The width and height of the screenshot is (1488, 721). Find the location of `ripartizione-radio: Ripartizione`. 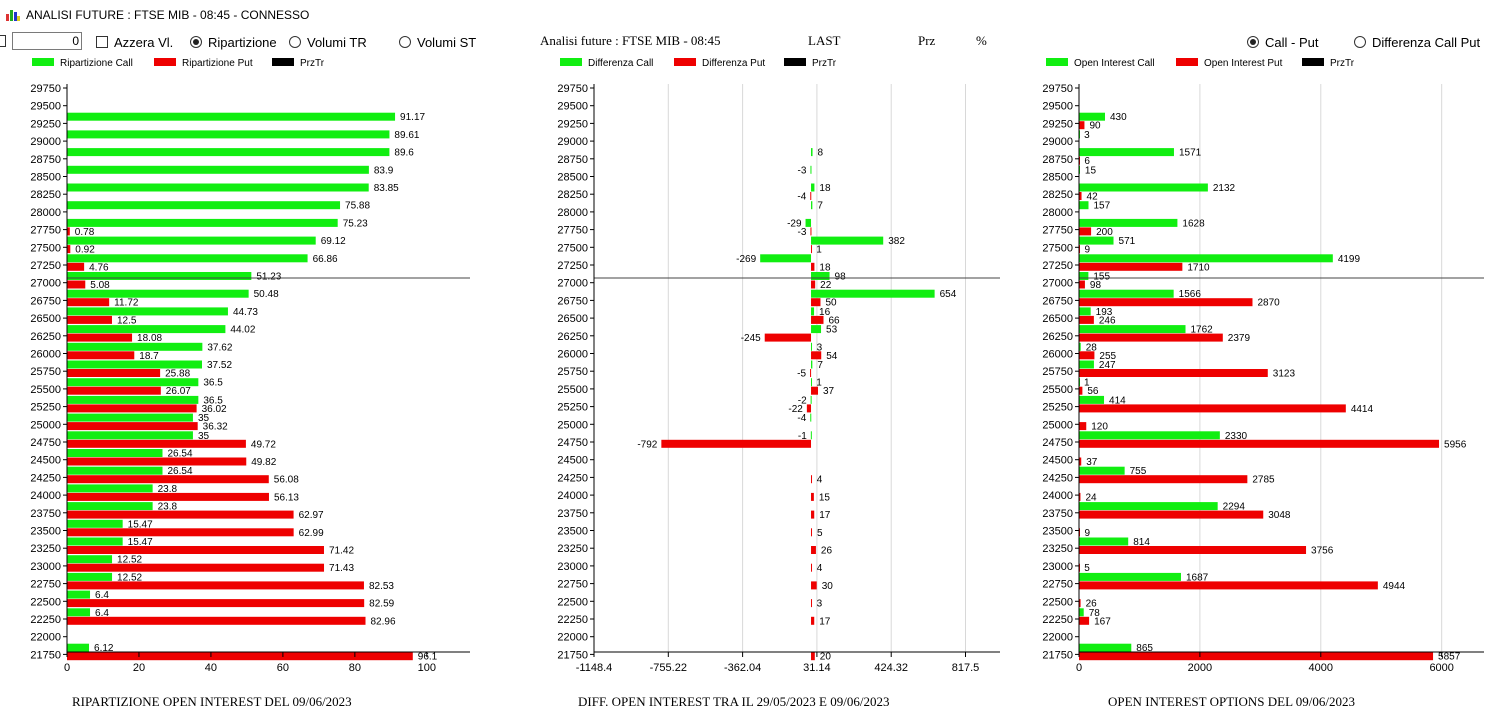

ripartizione-radio: Ripartizione is located at coordinates (233, 42).